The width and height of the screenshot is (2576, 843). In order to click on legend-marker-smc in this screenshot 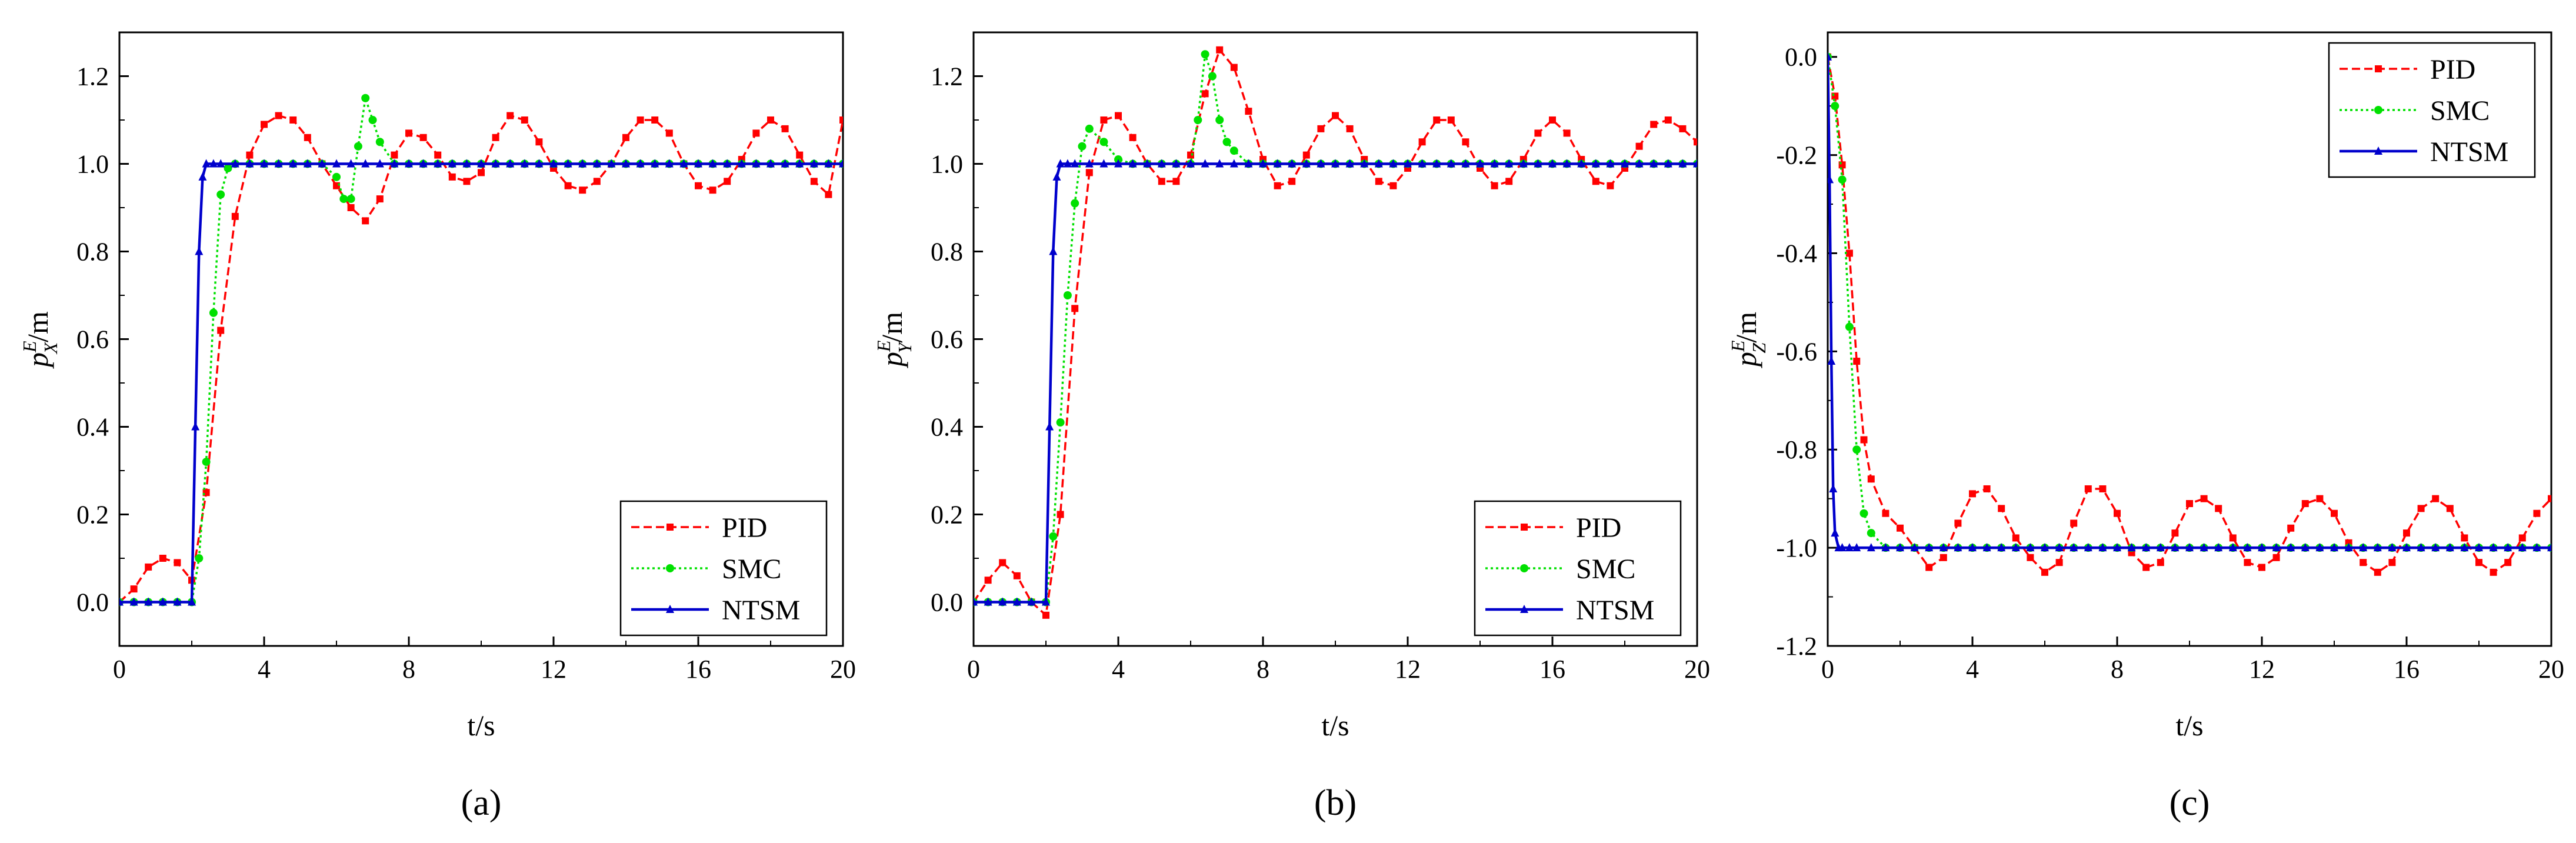, I will do `click(1524, 568)`.